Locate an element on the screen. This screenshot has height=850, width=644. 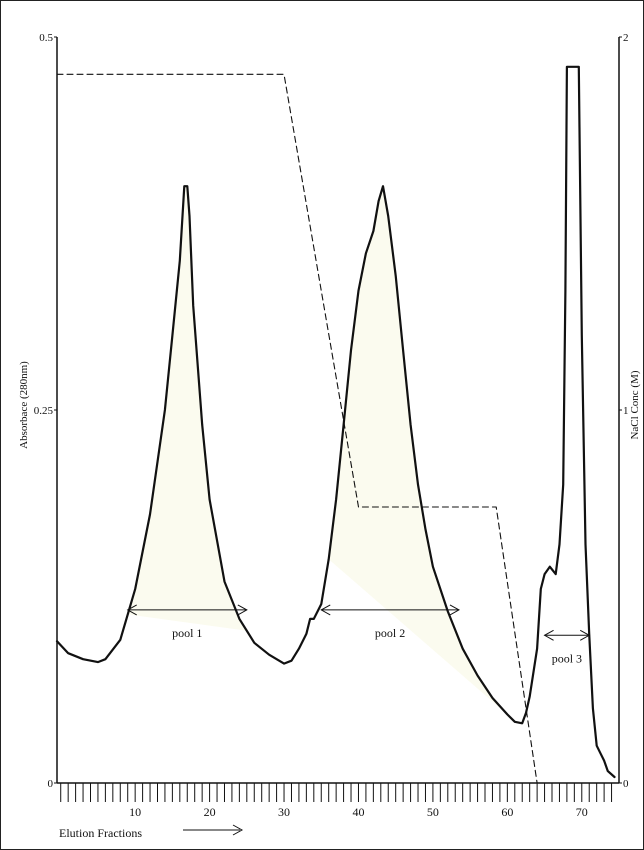
y2-tick-label: 1 is located at coordinates (626, 411).